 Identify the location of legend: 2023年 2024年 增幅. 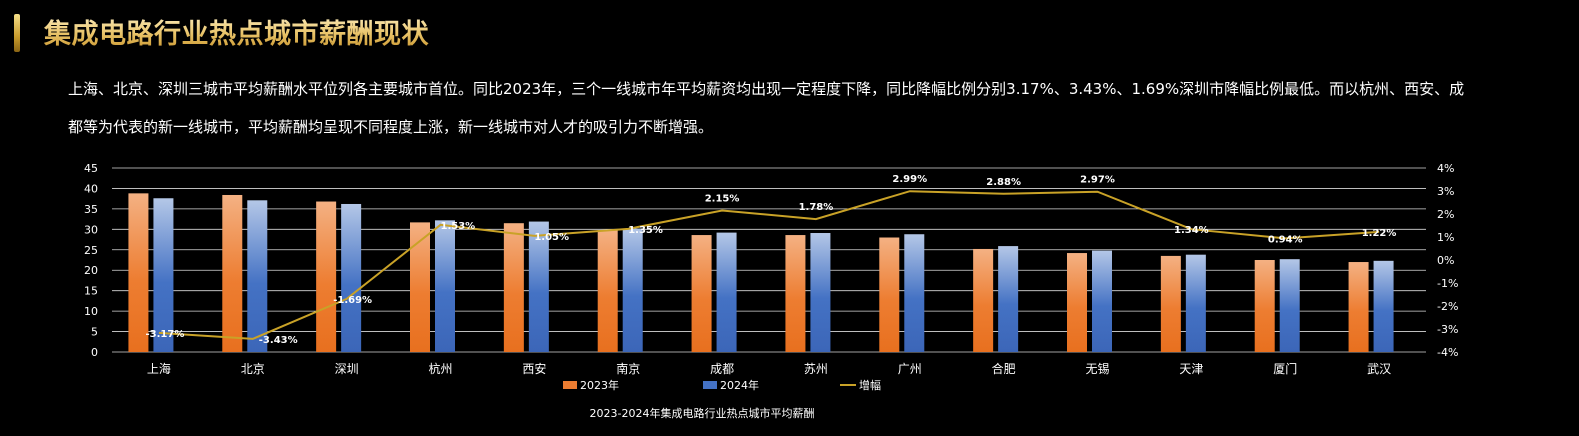
(722, 385).